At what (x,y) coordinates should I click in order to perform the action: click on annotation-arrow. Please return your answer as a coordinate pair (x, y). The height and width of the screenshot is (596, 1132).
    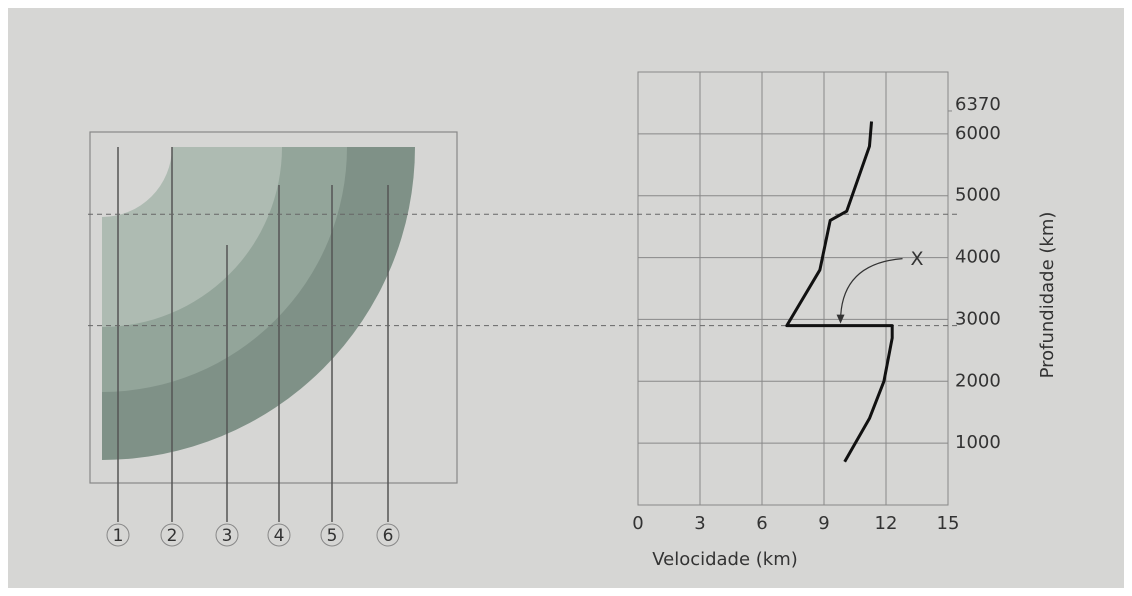
    Looking at the image, I should click on (871, 290).